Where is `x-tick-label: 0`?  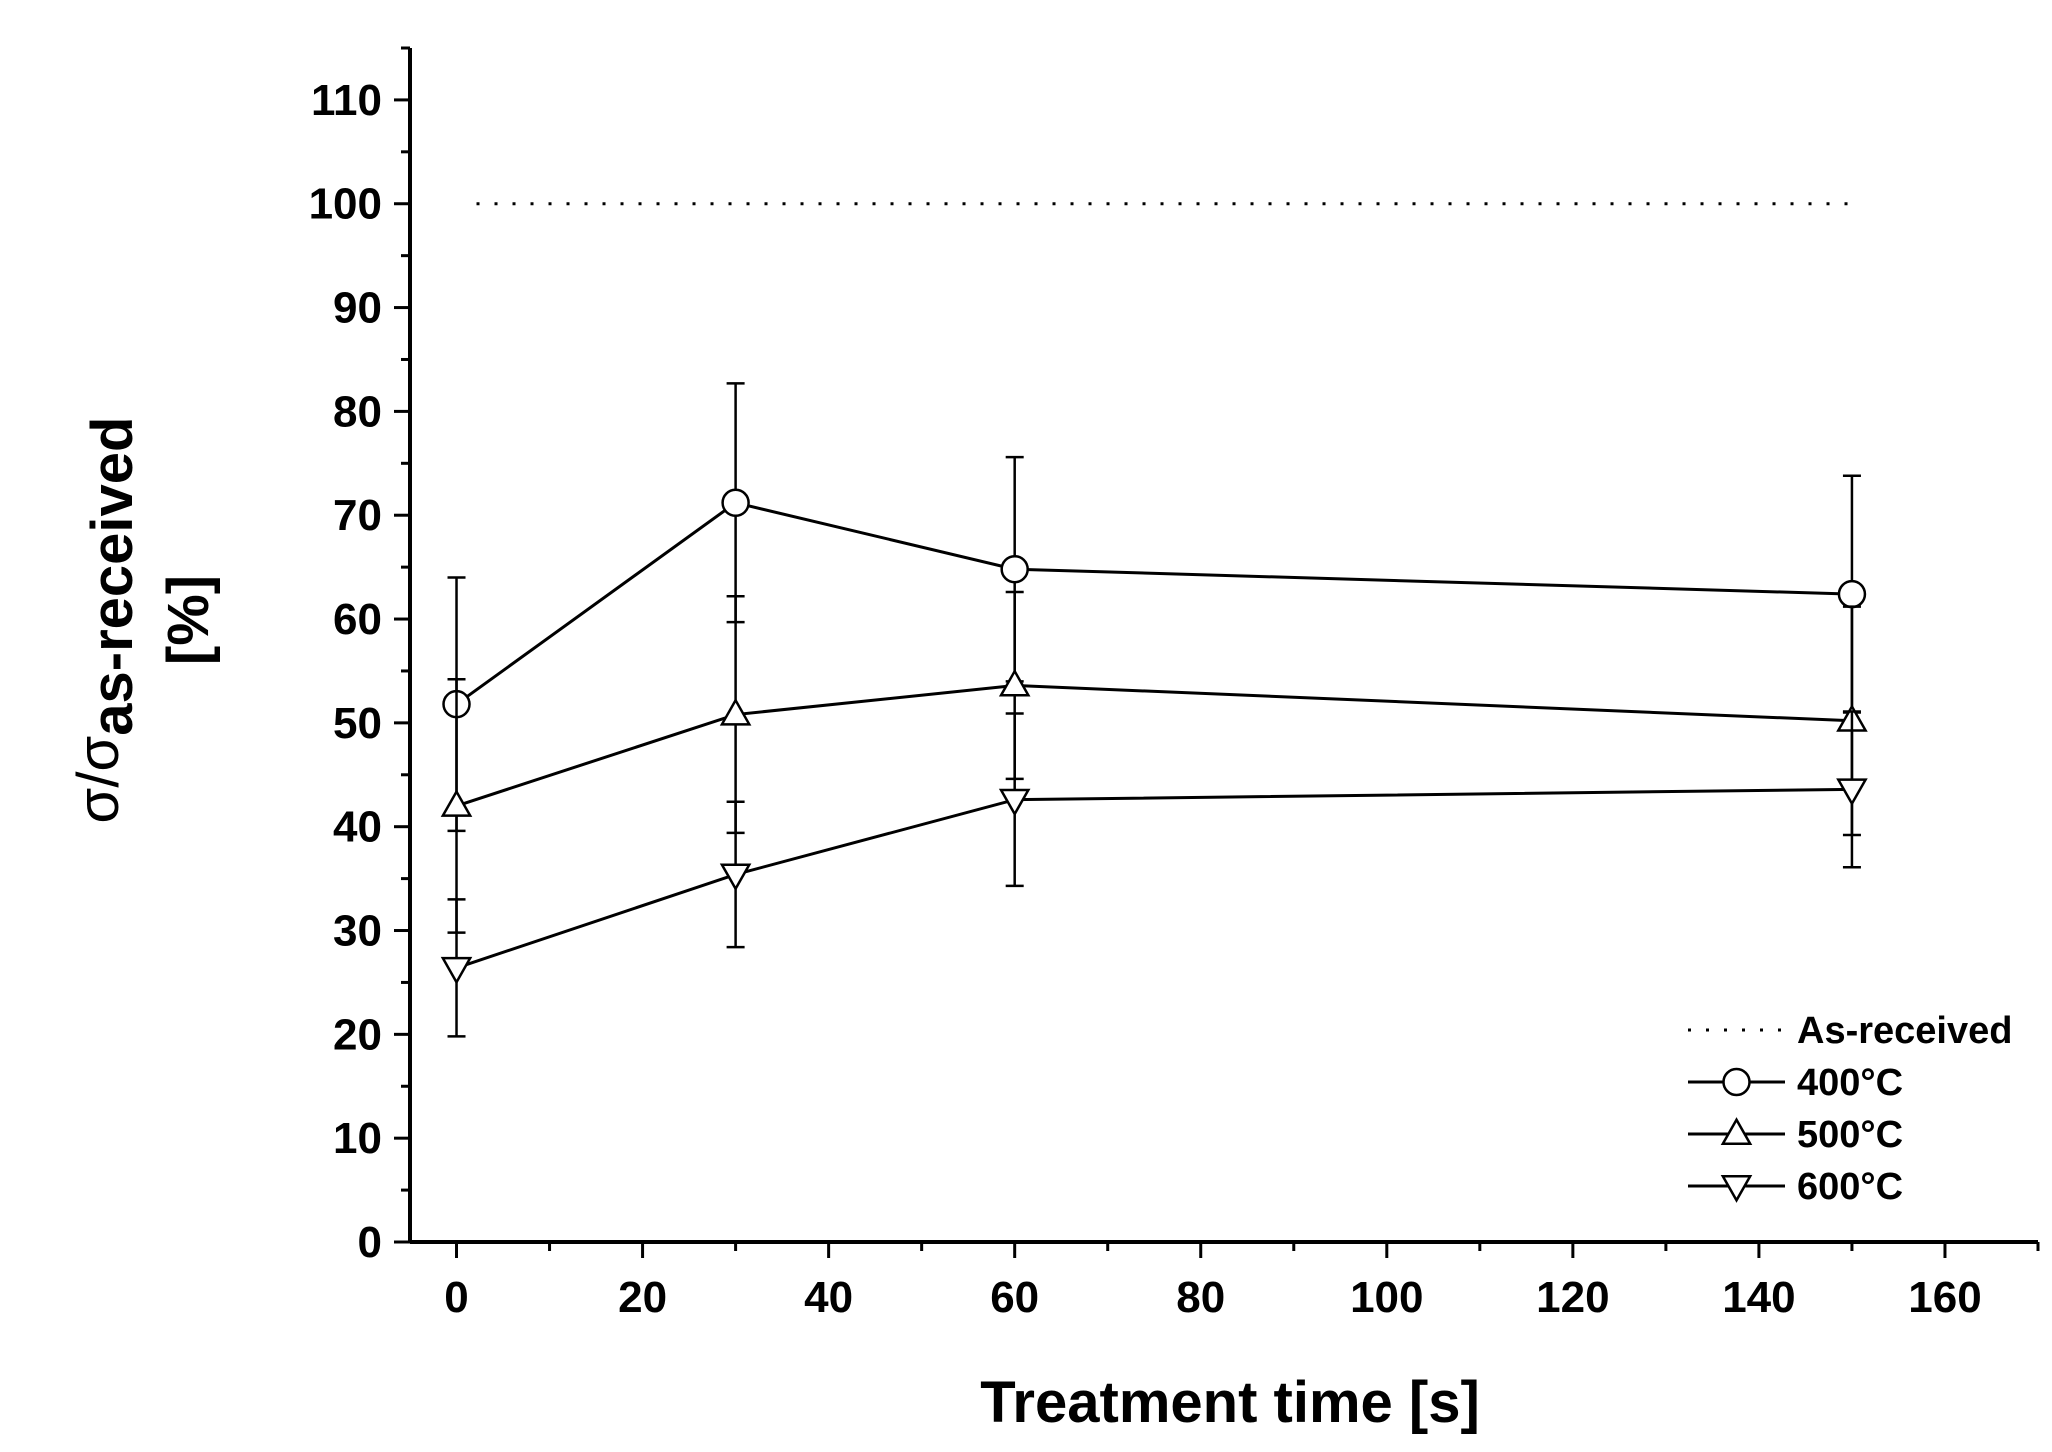
x-tick-label: 0 is located at coordinates (456, 1297).